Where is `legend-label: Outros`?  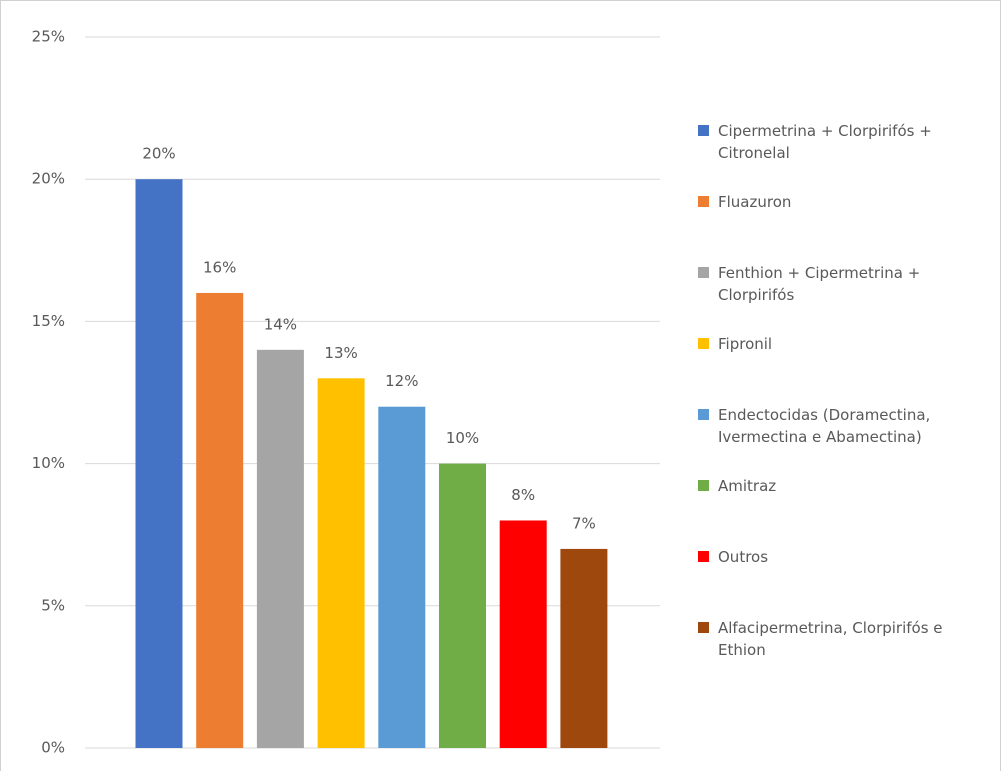
legend-label: Outros is located at coordinates (743, 557).